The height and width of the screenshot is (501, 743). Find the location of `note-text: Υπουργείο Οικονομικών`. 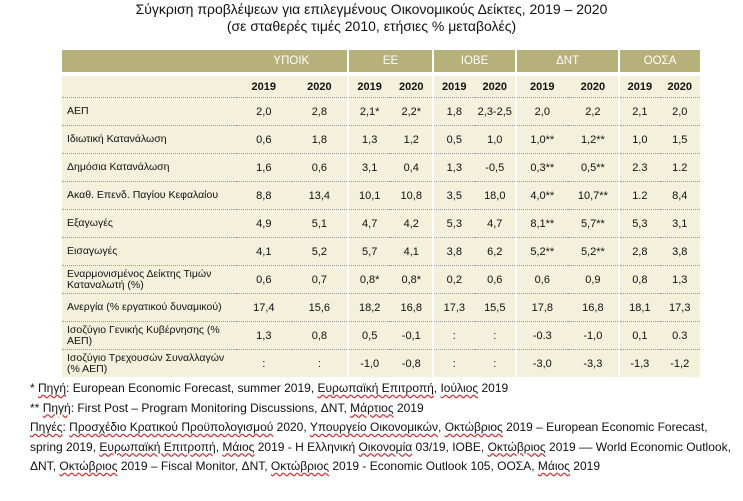

note-text: Υπουργείο Οικονομικών is located at coordinates (374, 427).